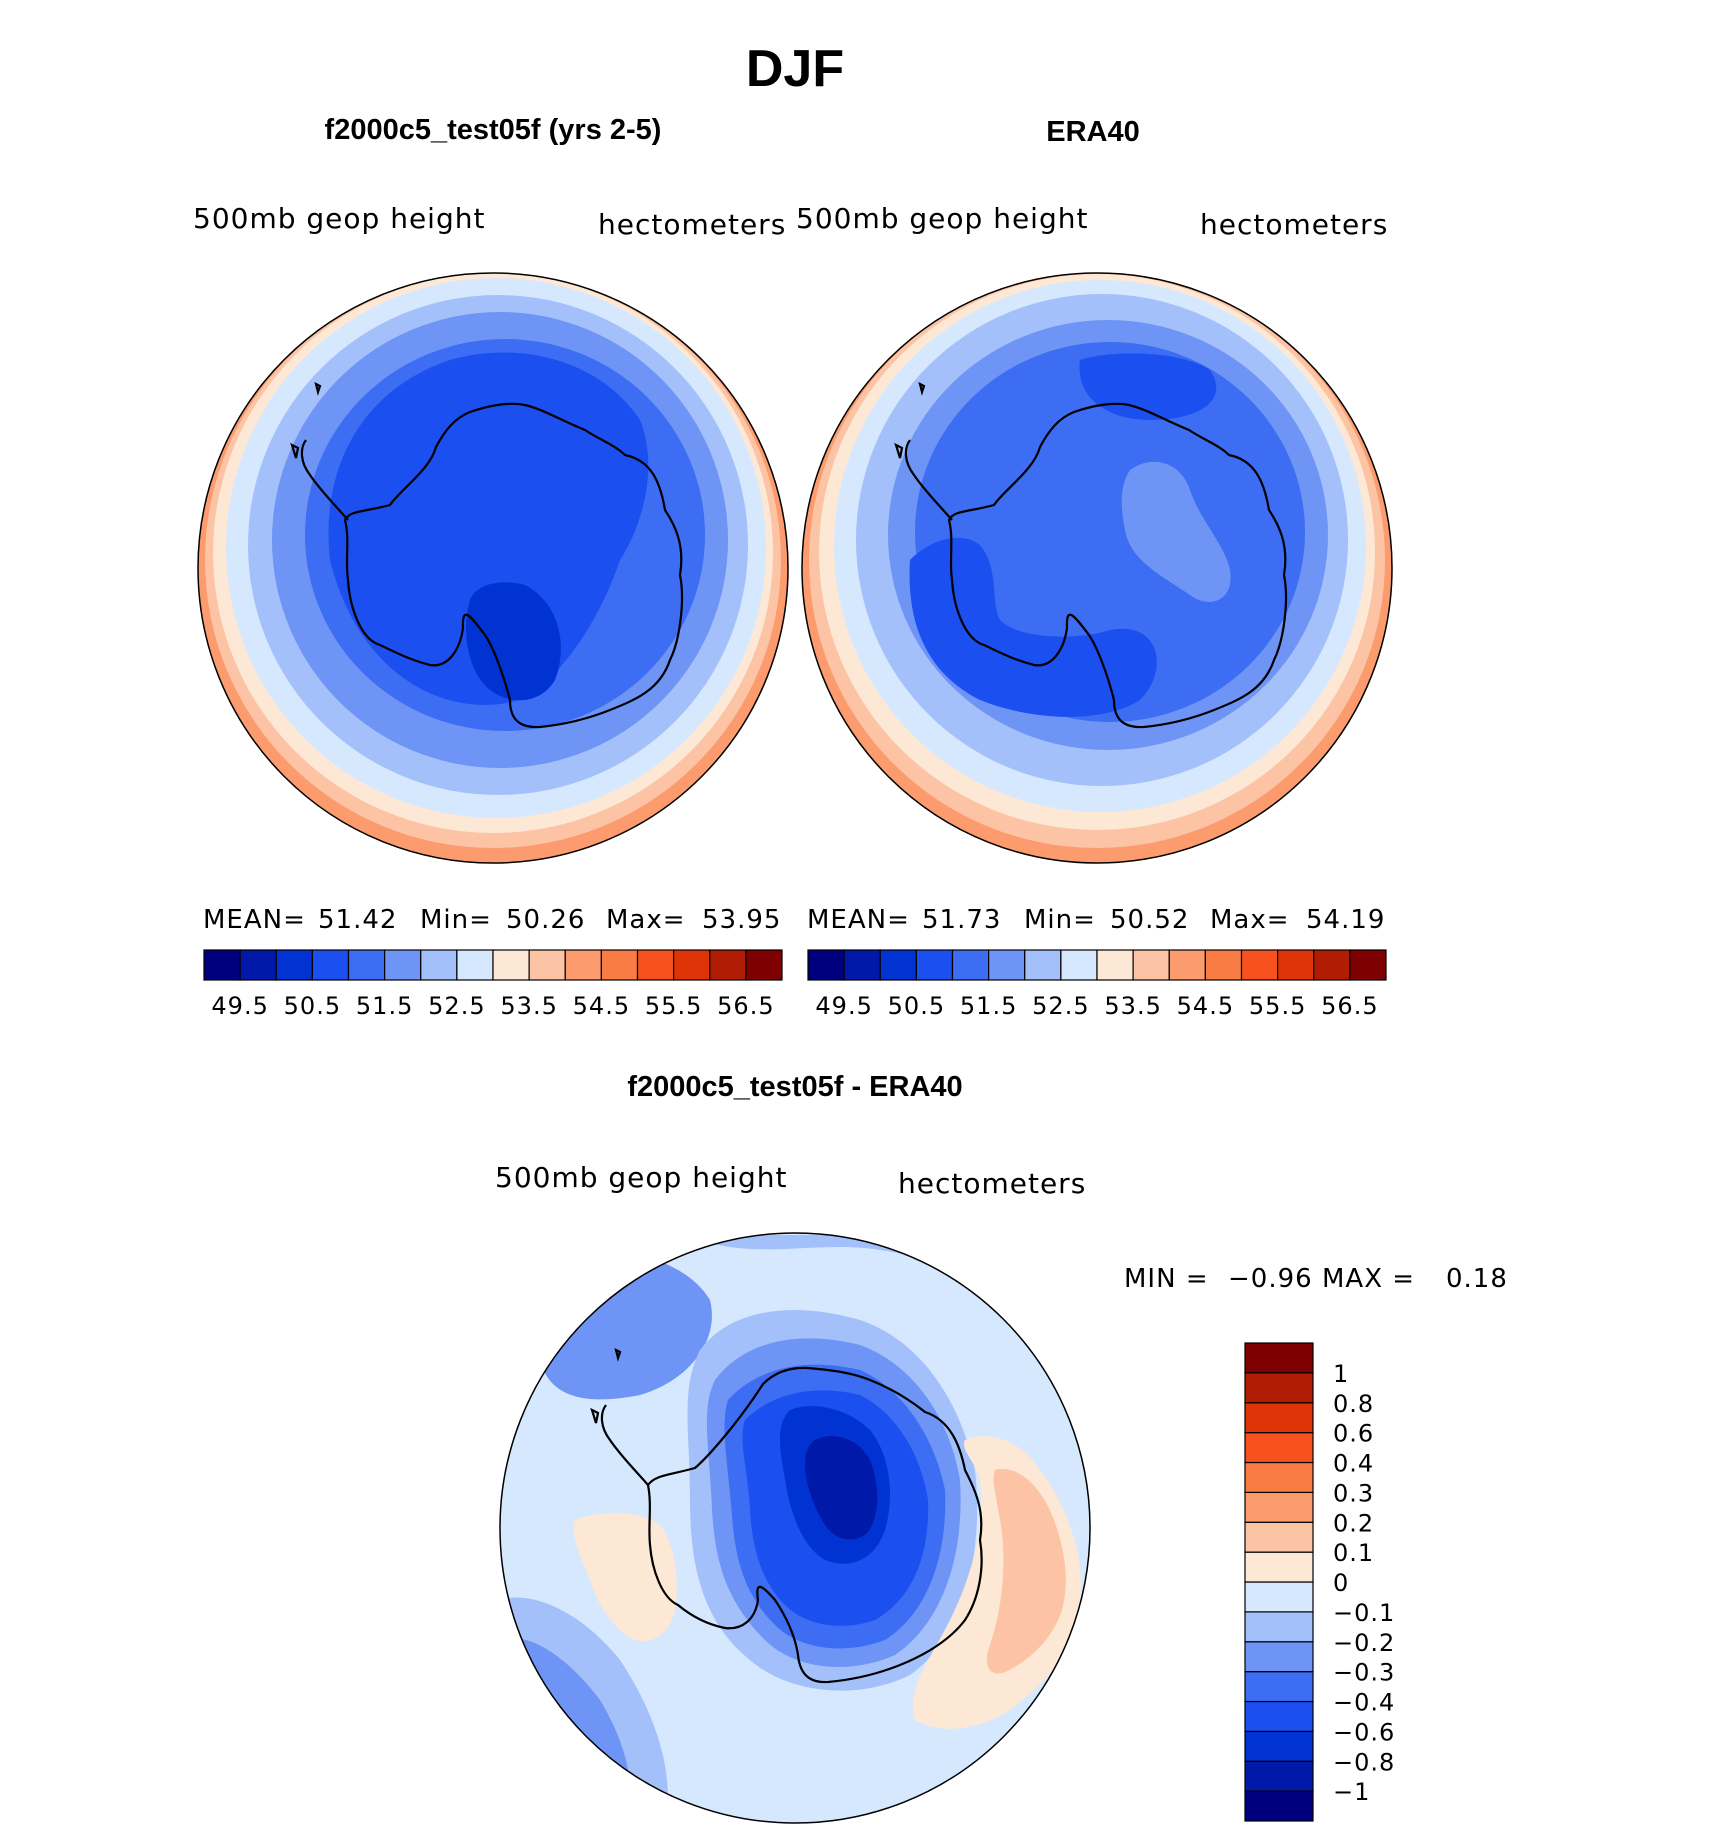 The height and width of the screenshot is (1839, 1710). What do you see at coordinates (1368, 1279) in the screenshot?
I see `stats-max-label: MAX =` at bounding box center [1368, 1279].